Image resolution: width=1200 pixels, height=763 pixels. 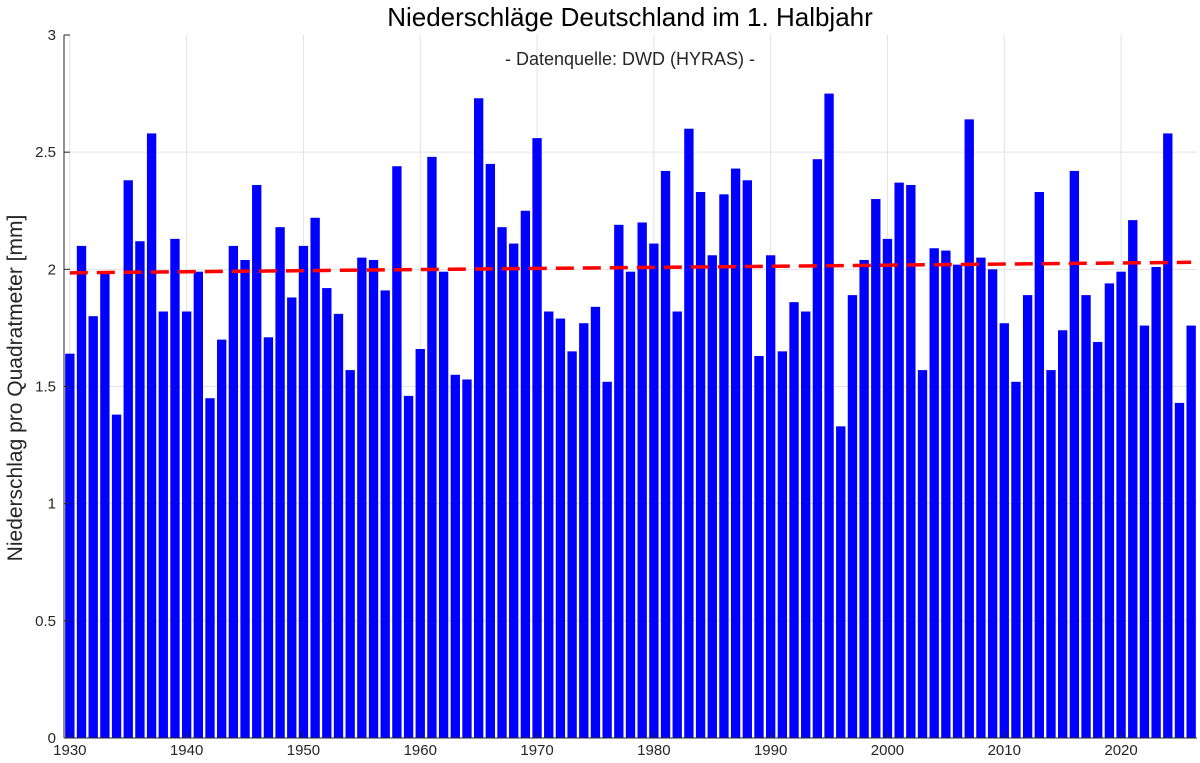 What do you see at coordinates (45, 387) in the screenshot?
I see `y-tick-label: 1.5` at bounding box center [45, 387].